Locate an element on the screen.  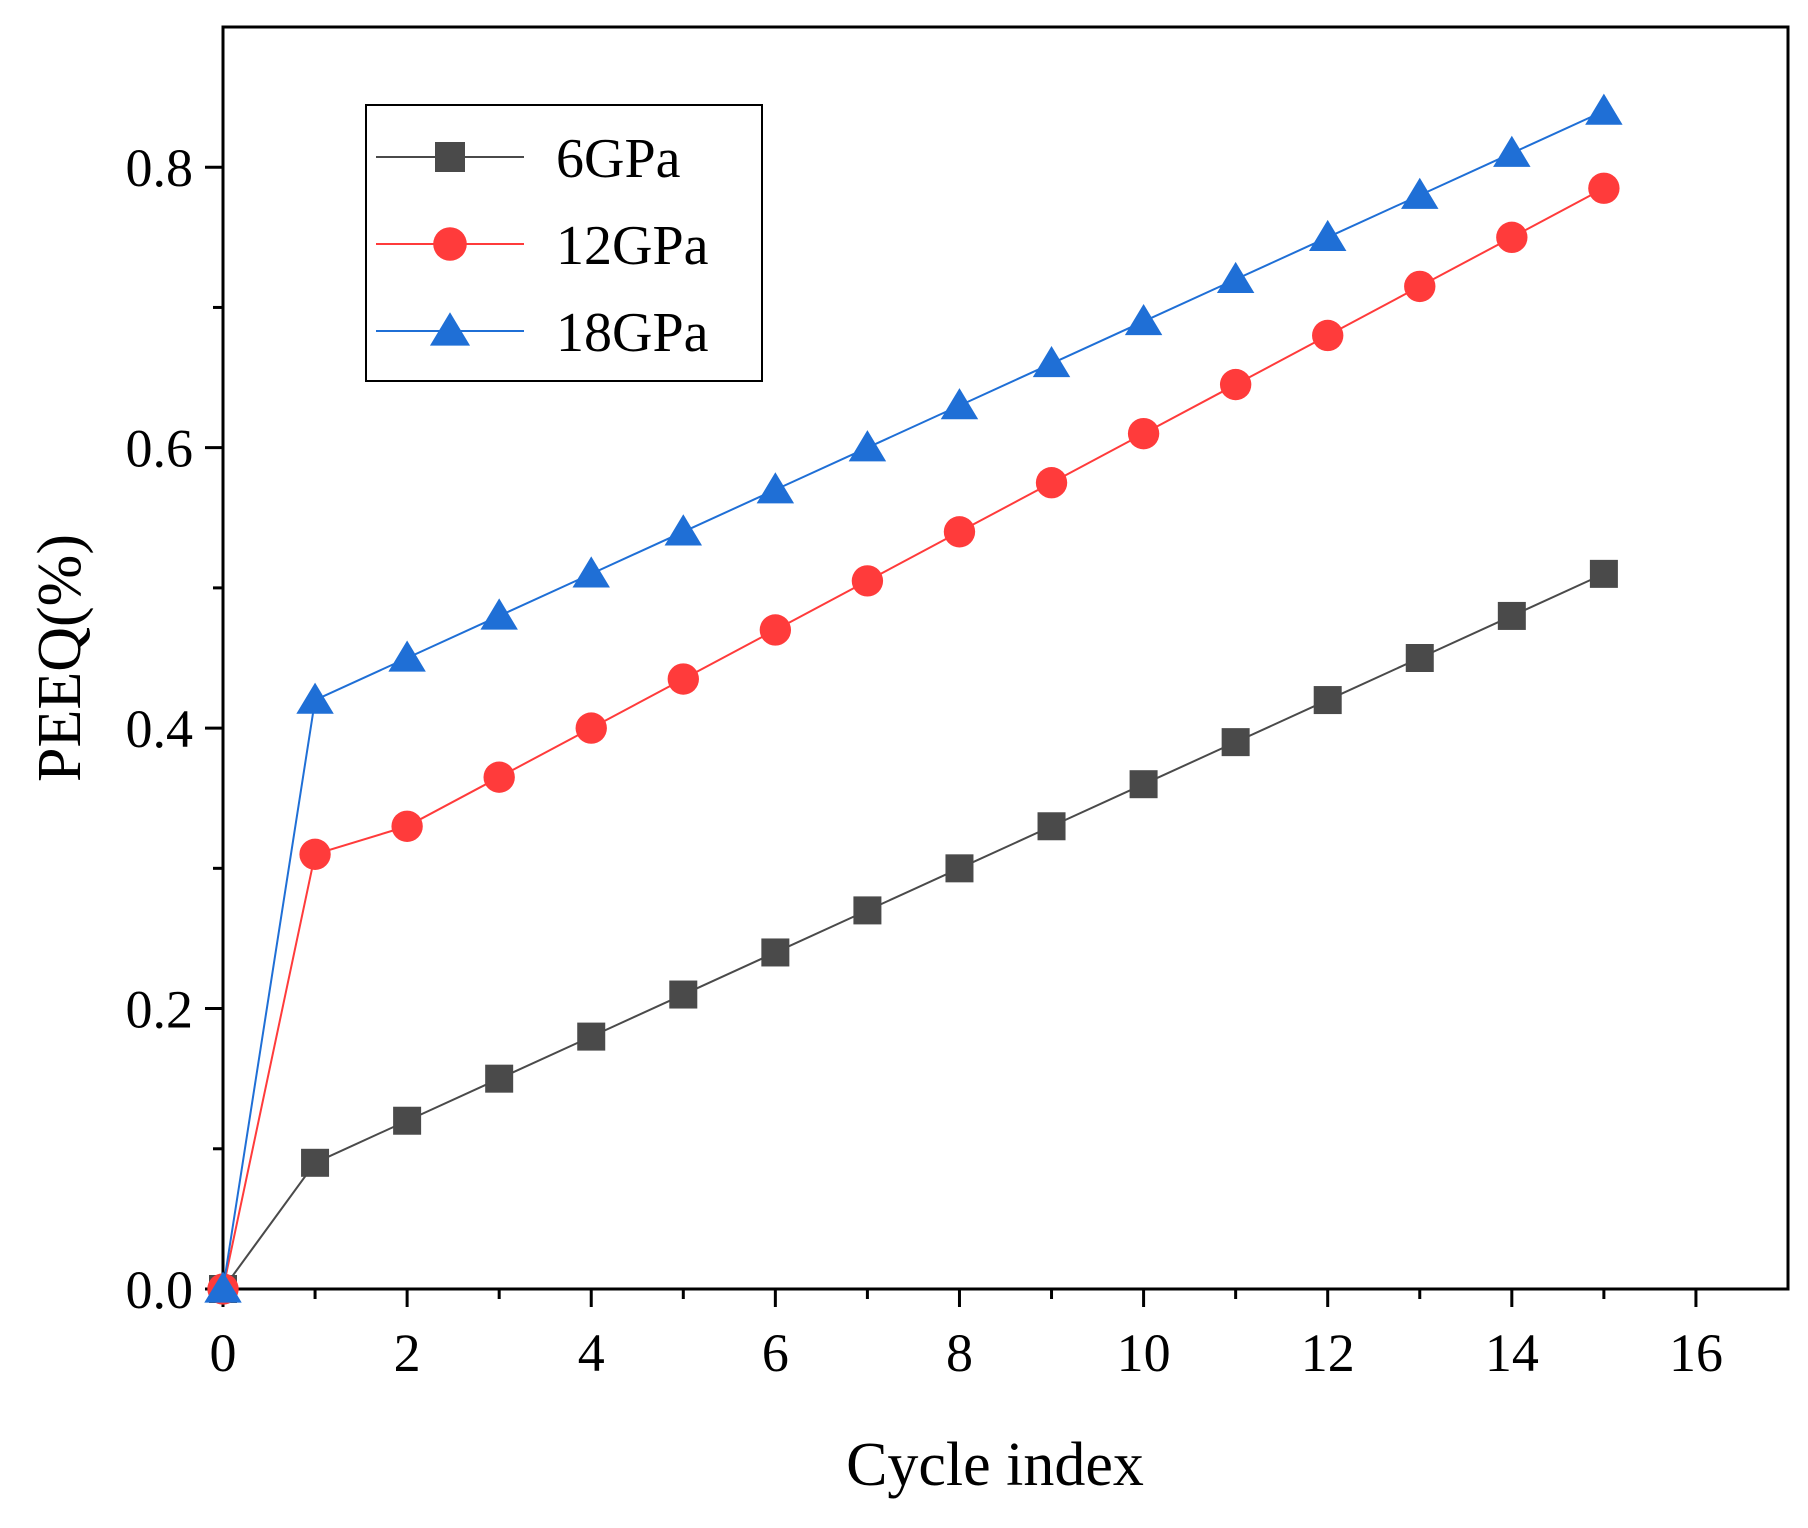
legend-marker-circle is located at coordinates (450, 244).